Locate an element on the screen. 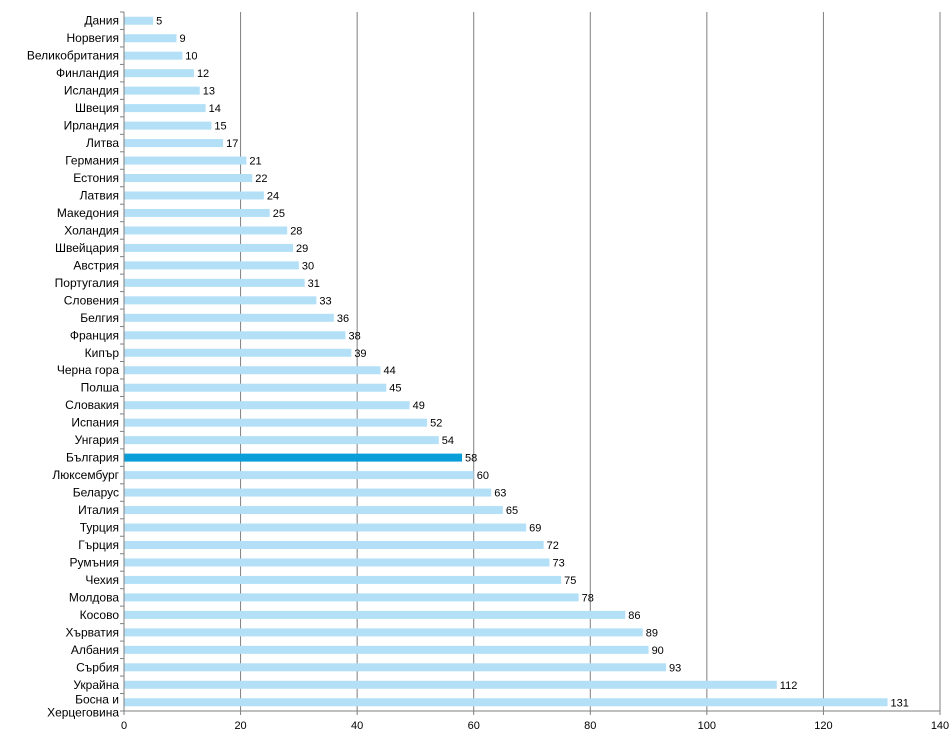  data-label-18: 38 is located at coordinates (354, 336).